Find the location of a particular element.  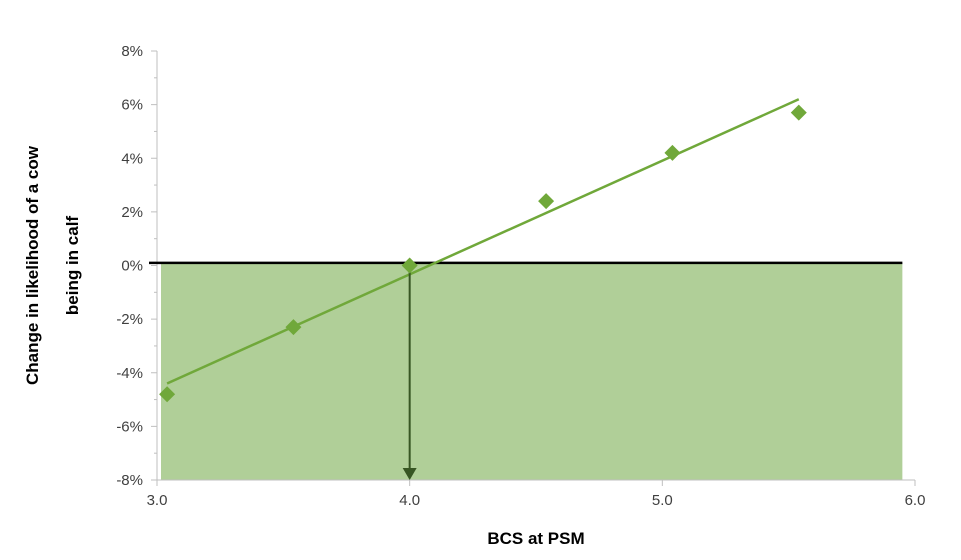

y-tick-label: 8% is located at coordinates (132, 51).